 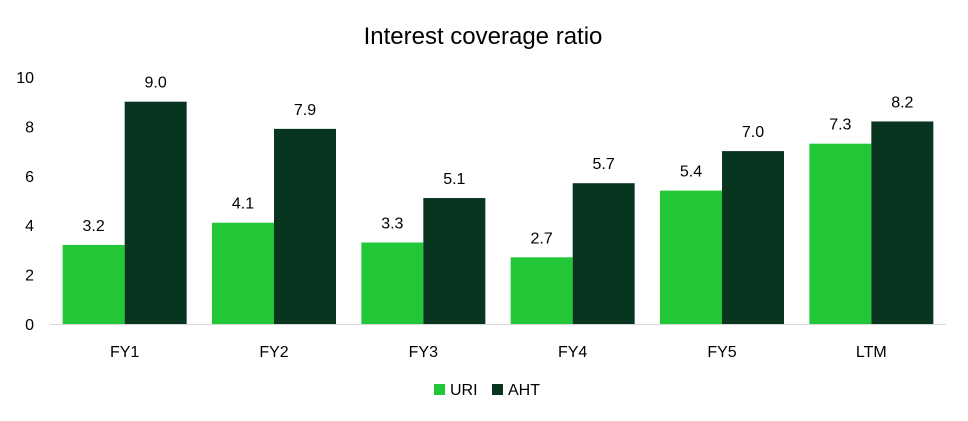 I want to click on data-label: 8.2, so click(x=902, y=102).